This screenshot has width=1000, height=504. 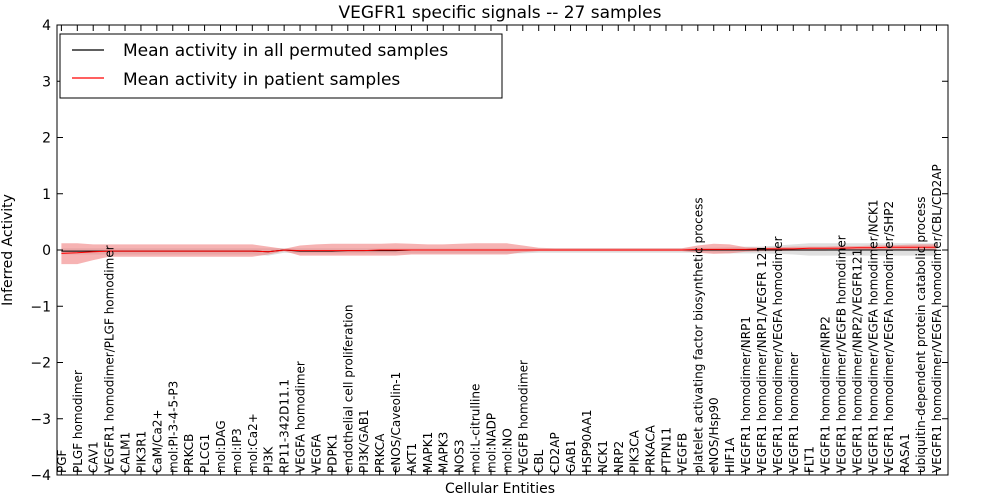 I want to click on y-tick-label: −3, so click(x=40, y=420).